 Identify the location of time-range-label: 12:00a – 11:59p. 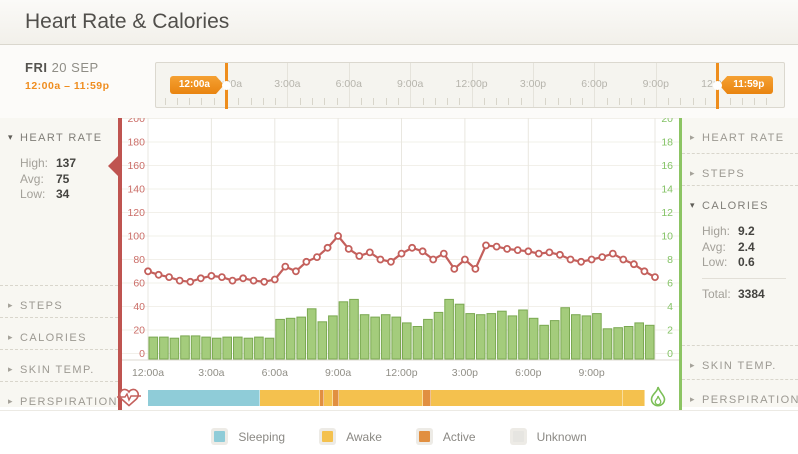
(67, 86).